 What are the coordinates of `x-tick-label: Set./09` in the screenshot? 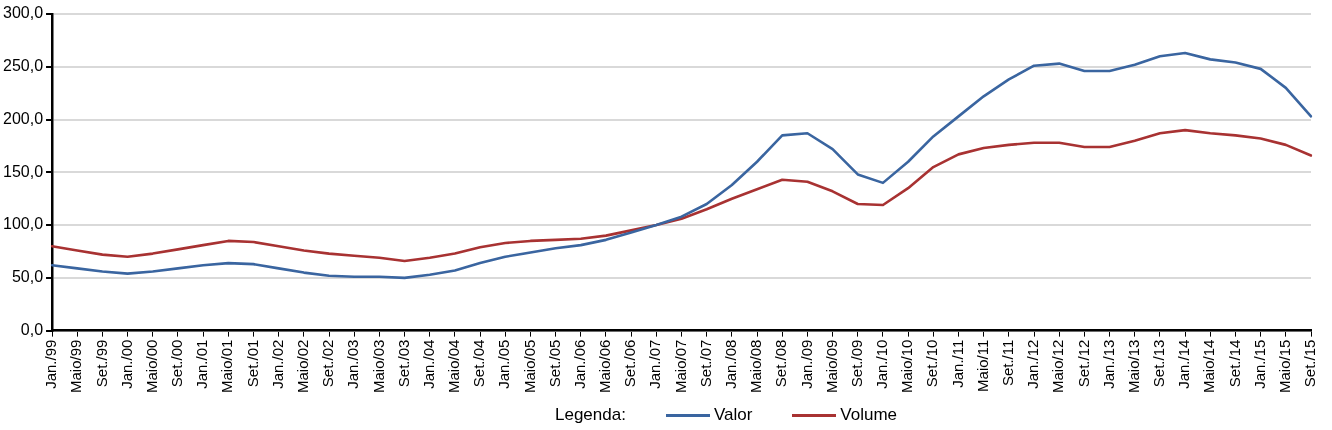 It's located at (856, 363).